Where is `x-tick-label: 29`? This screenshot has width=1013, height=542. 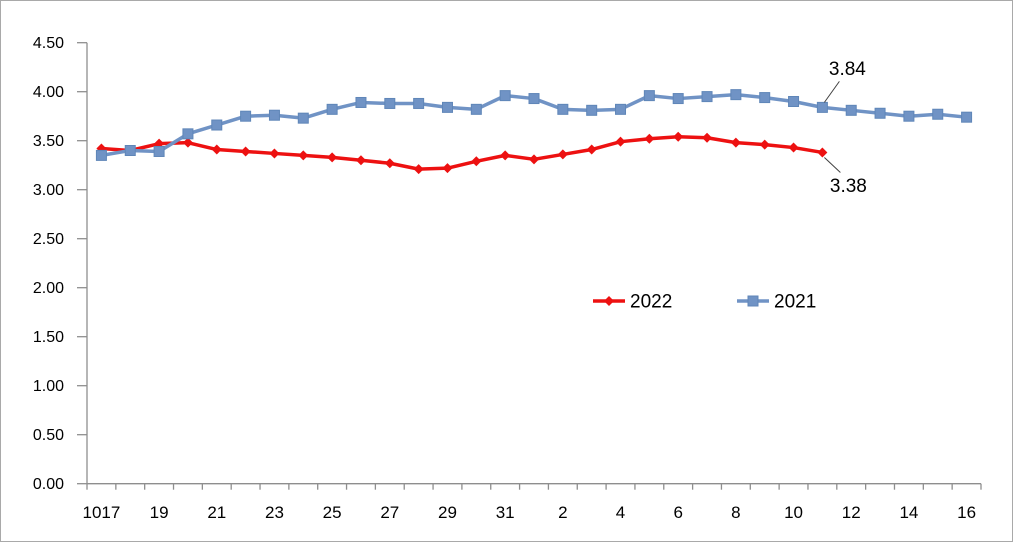
x-tick-label: 29 is located at coordinates (447, 512).